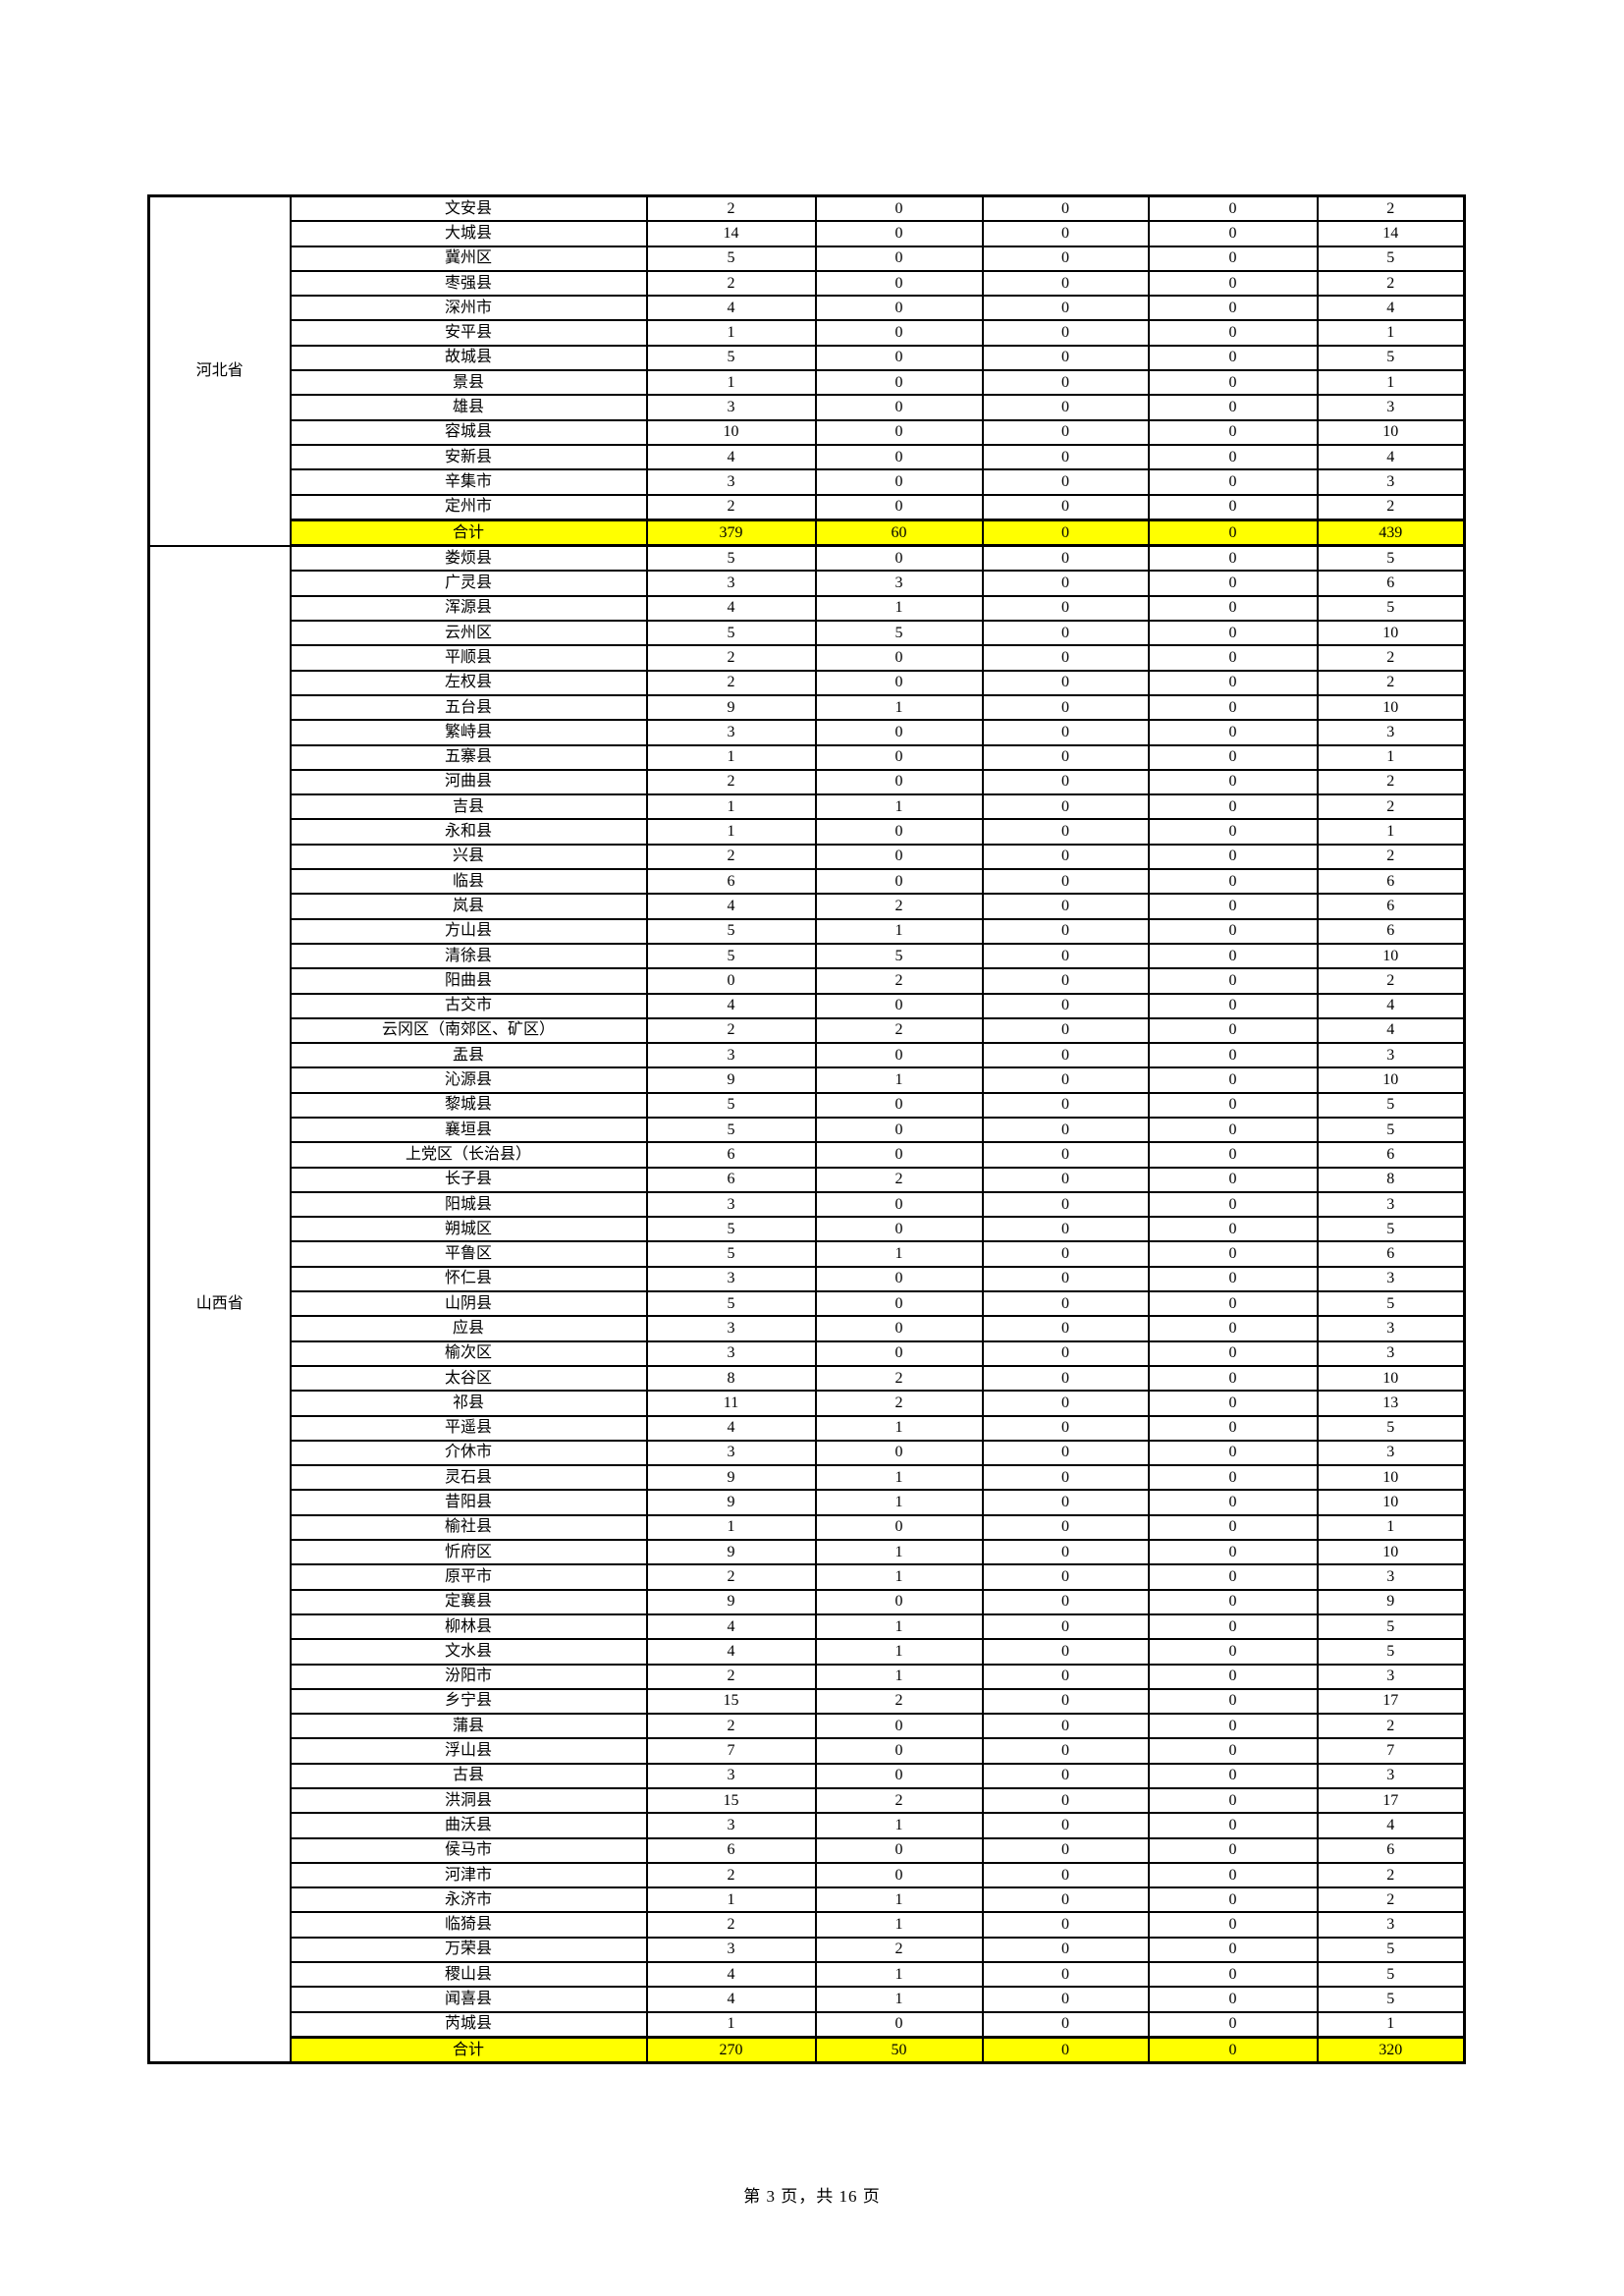  I want to click on total-value-cell: 379, so click(731, 533).